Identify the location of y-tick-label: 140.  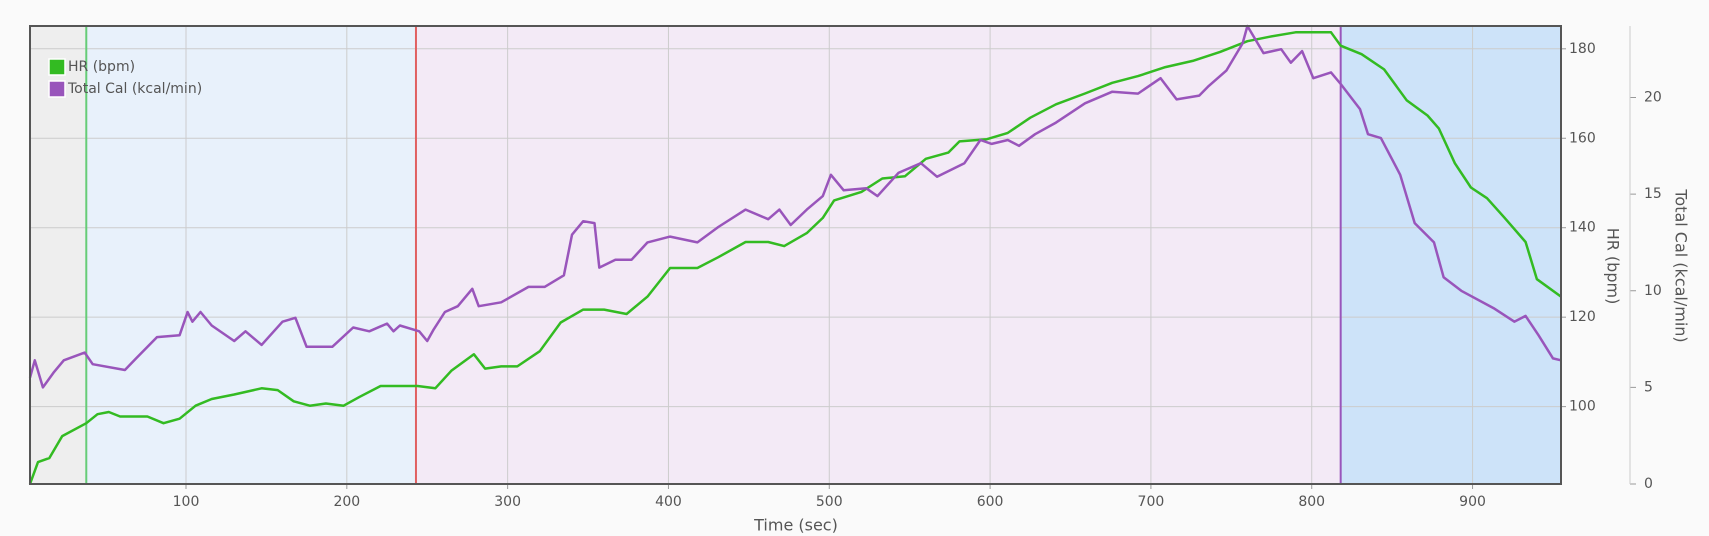
(1582, 228).